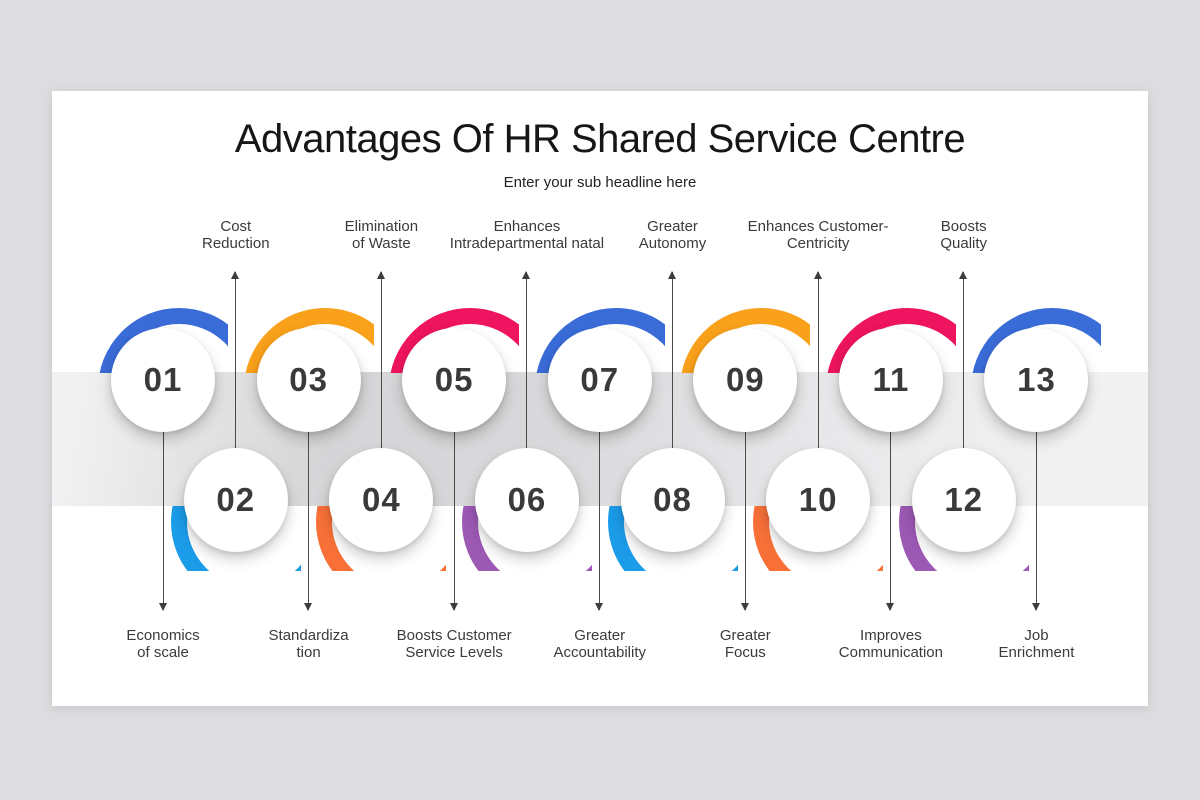 The height and width of the screenshot is (800, 1200). I want to click on item-label: Boosts Quality, so click(964, 235).